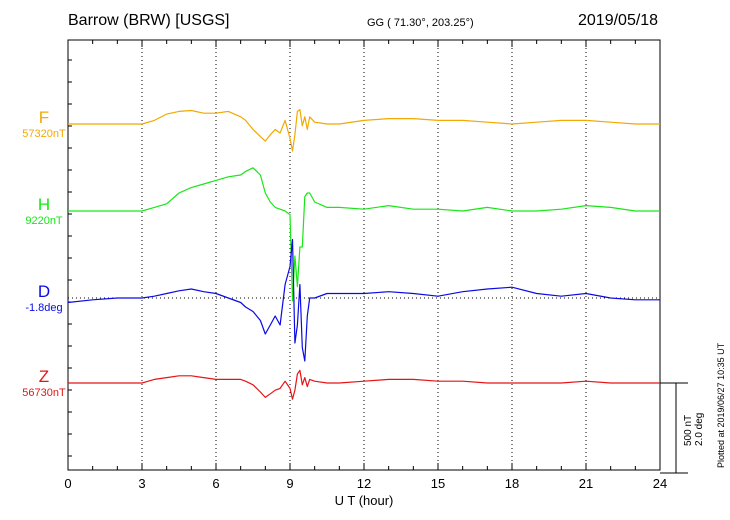 The width and height of the screenshot is (730, 520). Describe the element at coordinates (44, 117) in the screenshot. I see `component-name-f: F` at that location.